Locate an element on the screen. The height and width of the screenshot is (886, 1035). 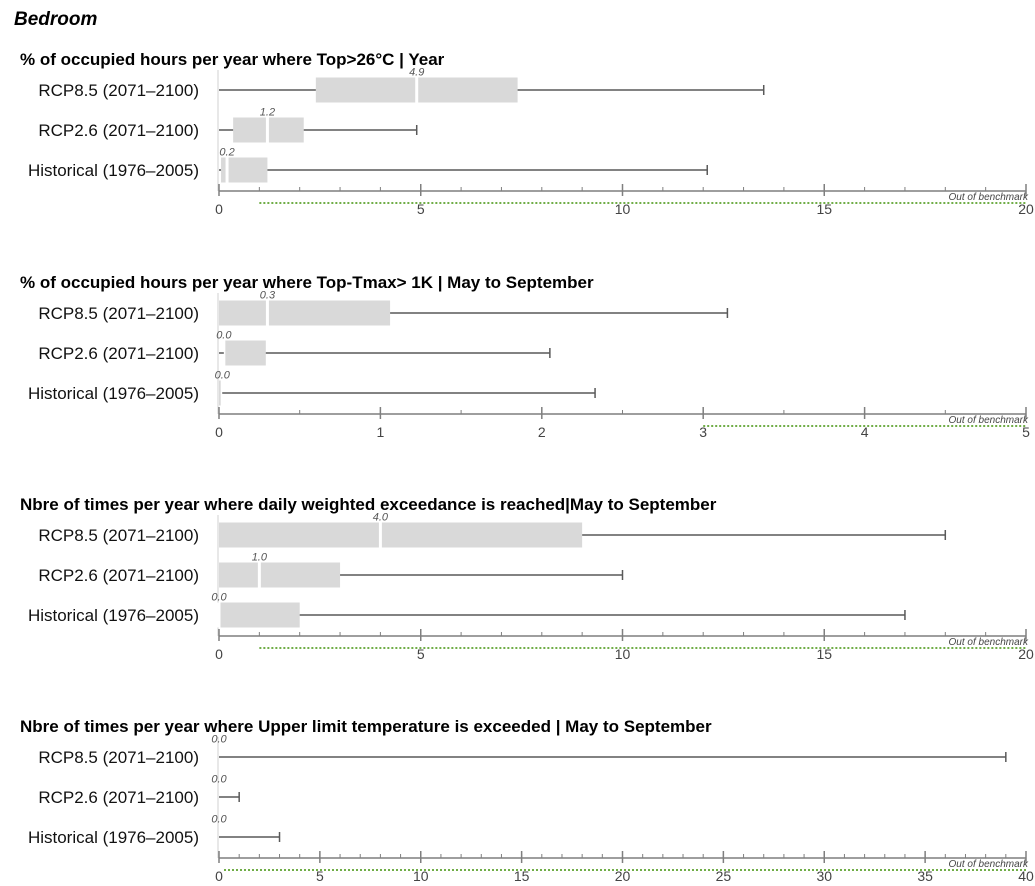
median-label: 4.9 is located at coordinates (416, 73).